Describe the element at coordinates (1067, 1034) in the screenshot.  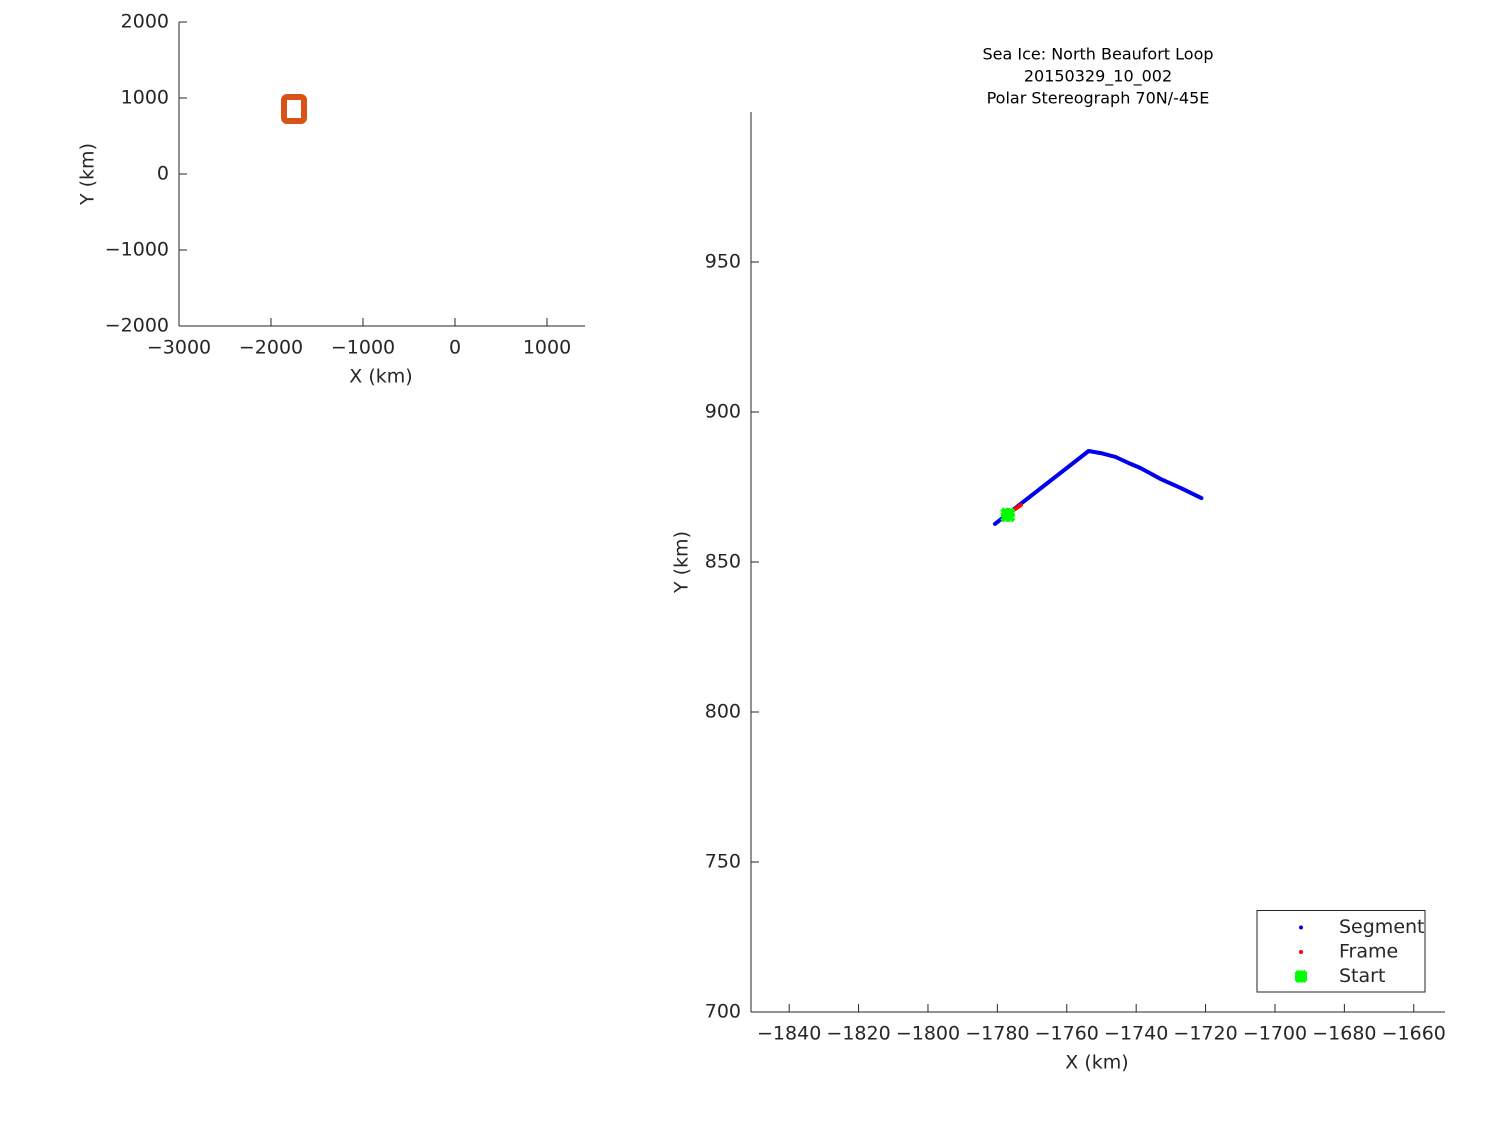
I see `x-tick-label: −1760` at that location.